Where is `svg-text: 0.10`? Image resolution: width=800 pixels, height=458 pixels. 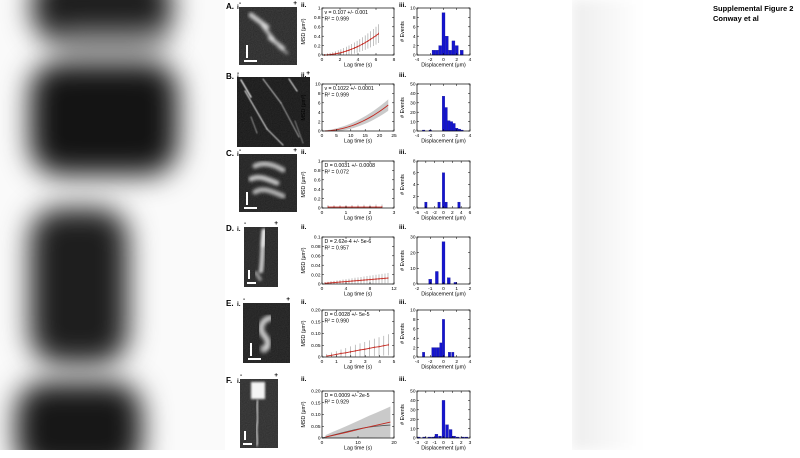 svg-text: 0.10 is located at coordinates (316, 334).